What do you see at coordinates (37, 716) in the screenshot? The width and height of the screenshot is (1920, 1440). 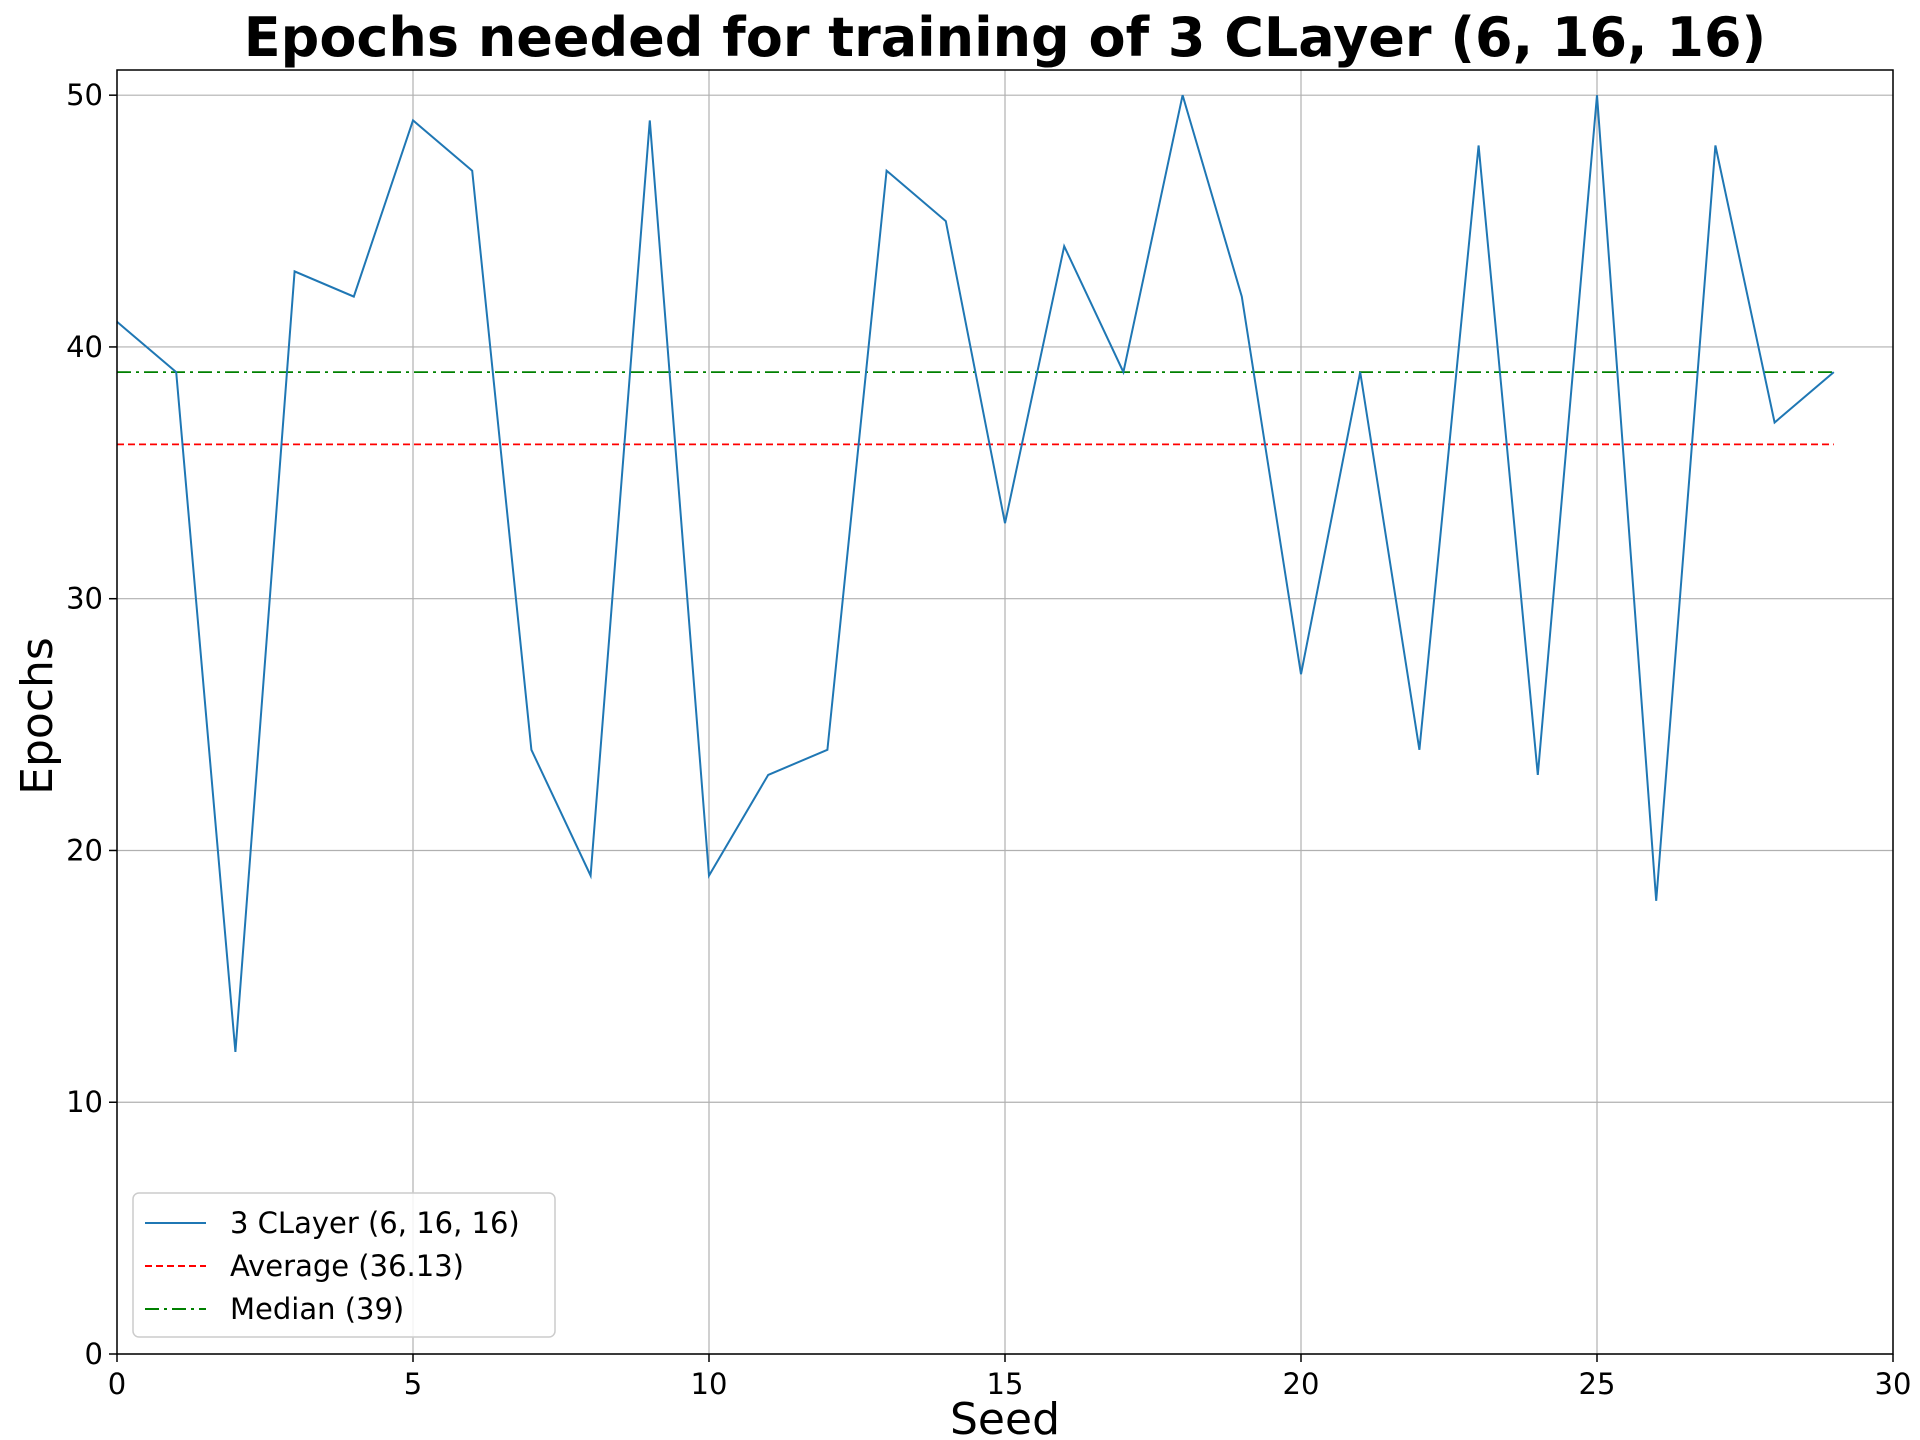 I see `y-axis-label: Epochs` at bounding box center [37, 716].